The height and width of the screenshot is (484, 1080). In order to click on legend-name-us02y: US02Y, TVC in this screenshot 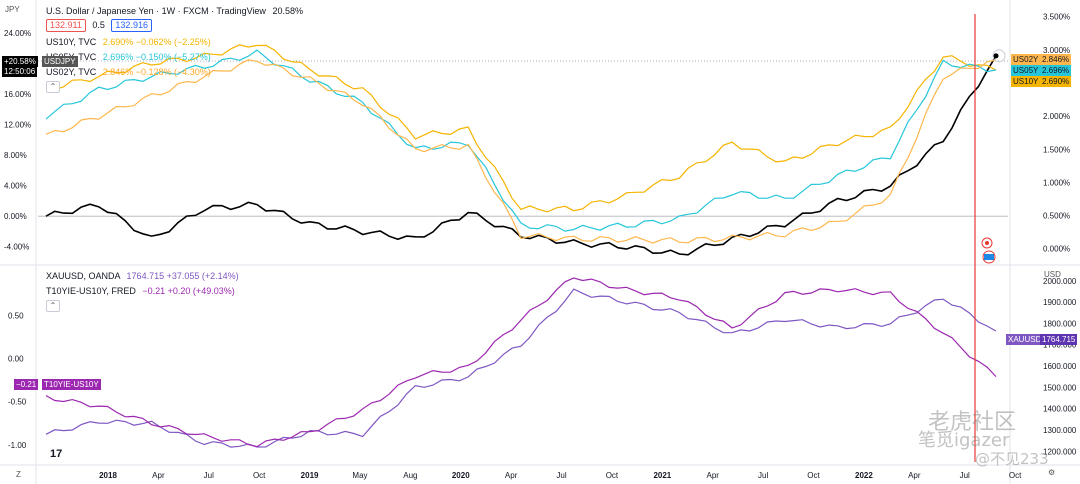, I will do `click(71, 72)`.